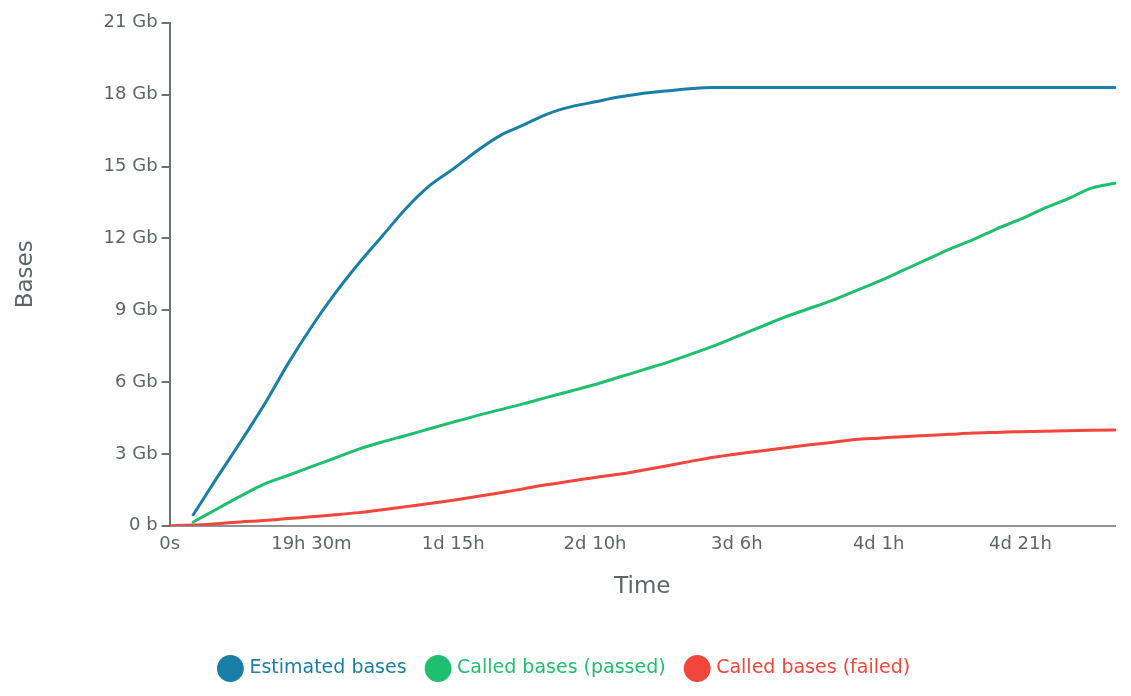  Describe the element at coordinates (878, 543) in the screenshot. I see `x-tick-label: 4d 1h` at that location.